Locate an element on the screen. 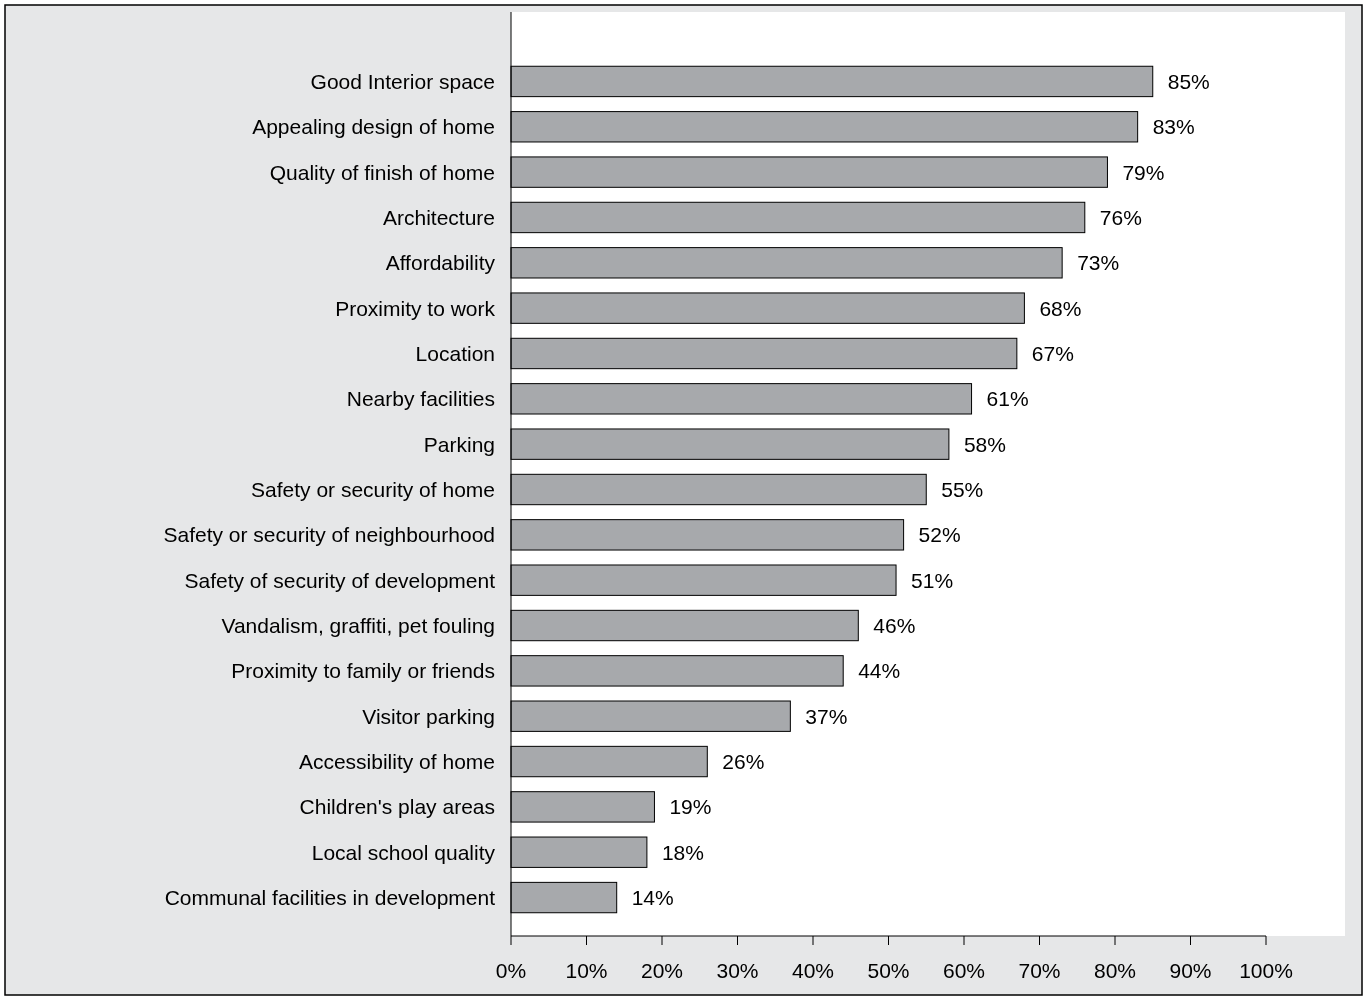  data-label: 79% is located at coordinates (1143, 172).